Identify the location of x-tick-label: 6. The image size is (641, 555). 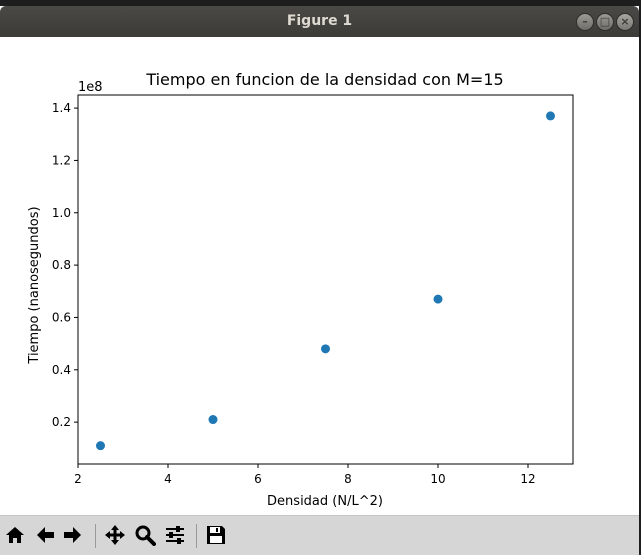
(258, 479).